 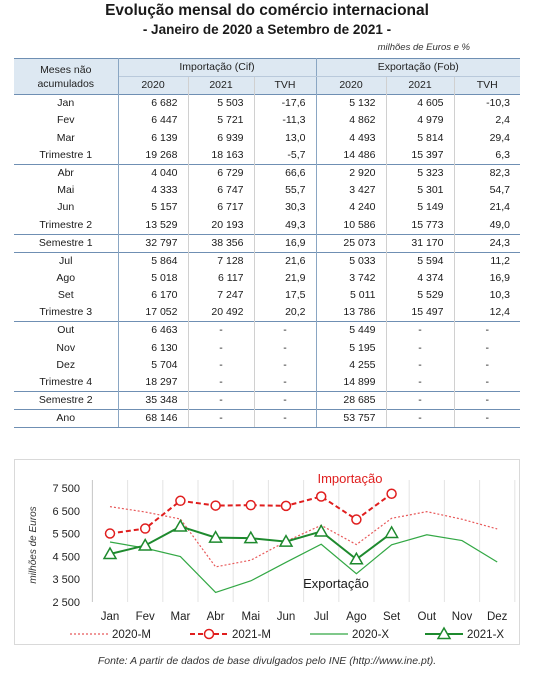 What do you see at coordinates (220, 103) in the screenshot?
I see `table-cell: 5 503` at bounding box center [220, 103].